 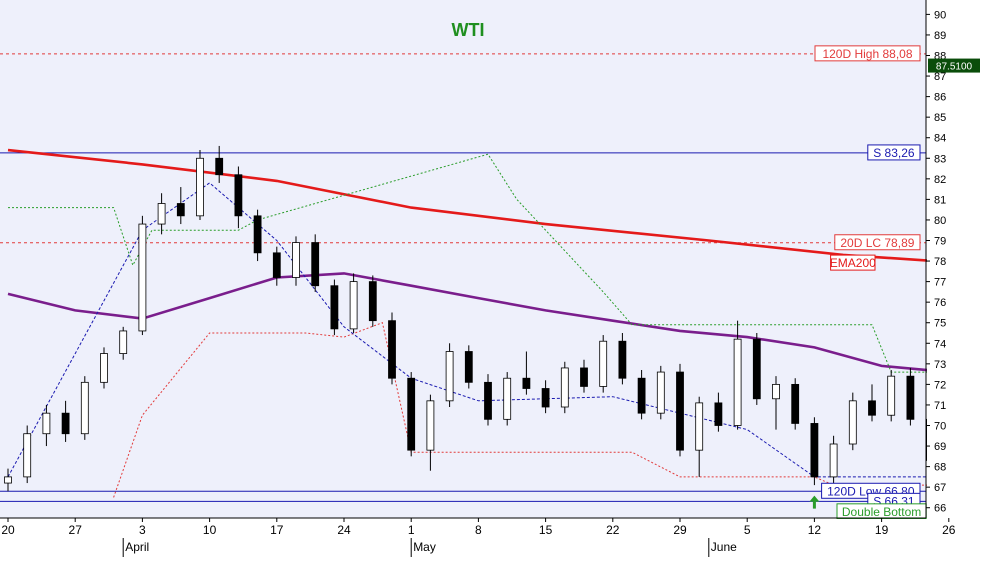 I want to click on y-tick-label-16: 82, so click(x=940, y=180).